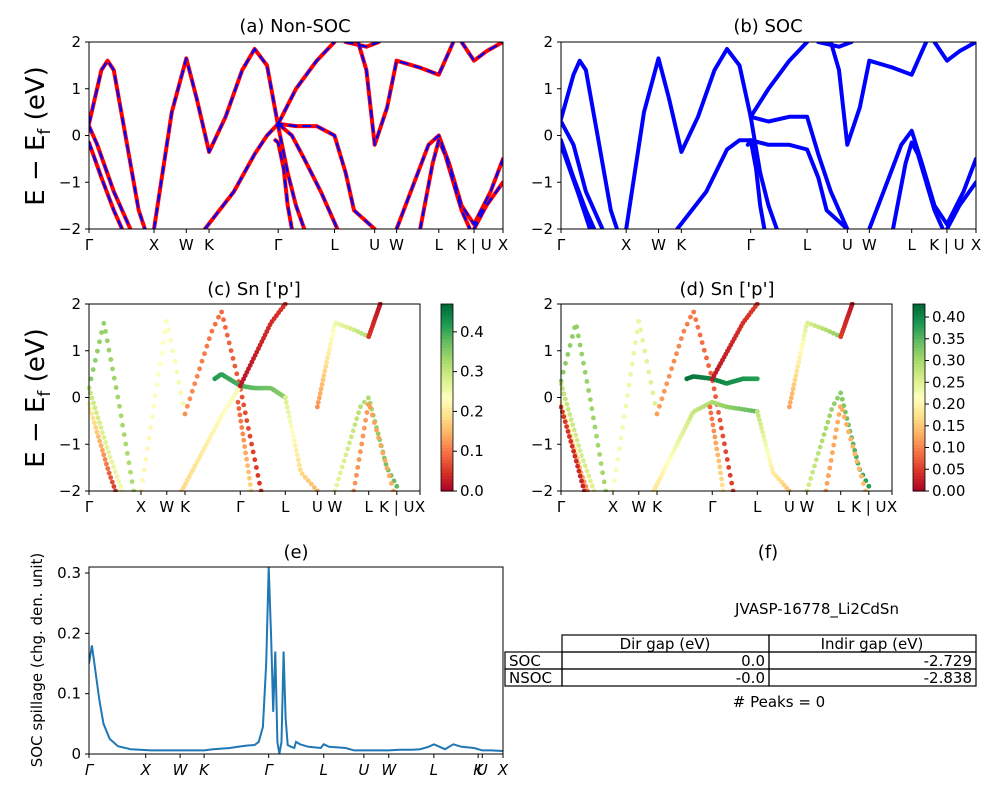  Describe the element at coordinates (872, 677) in the screenshot. I see `table-cell` at that location.